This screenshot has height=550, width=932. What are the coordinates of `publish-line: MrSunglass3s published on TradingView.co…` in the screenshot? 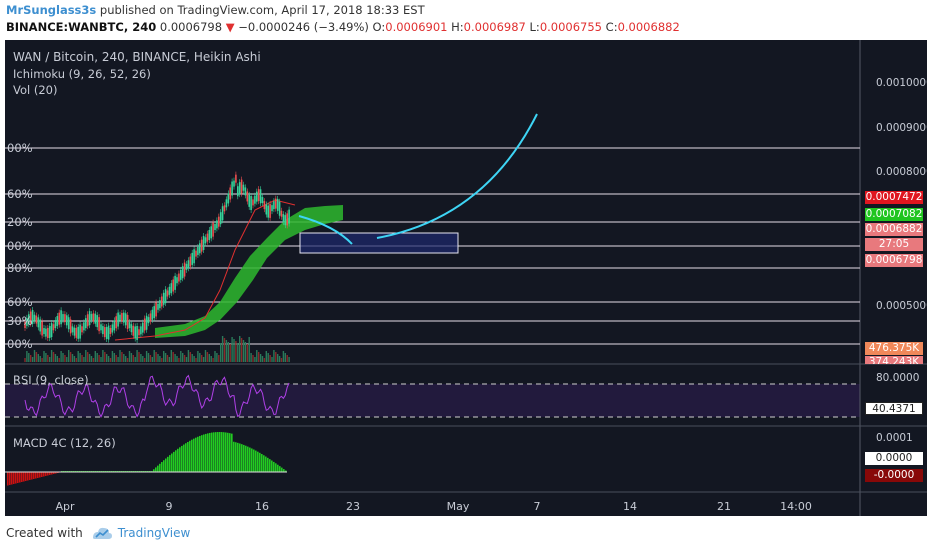 It's located at (215, 10).